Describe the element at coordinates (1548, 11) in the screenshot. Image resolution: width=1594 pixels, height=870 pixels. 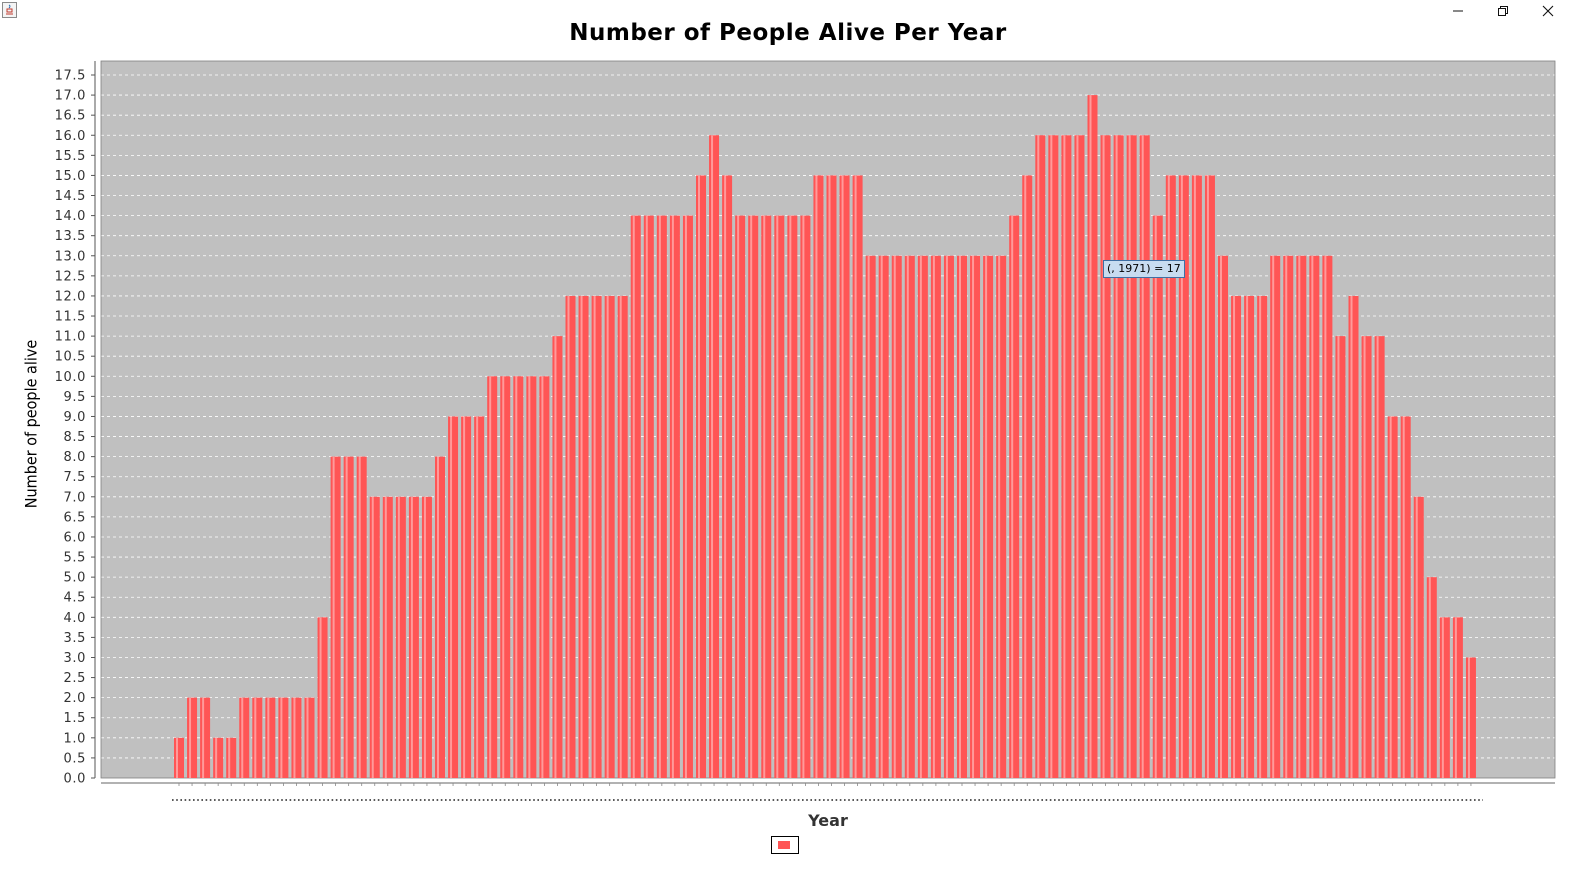
I see `close-button` at that location.